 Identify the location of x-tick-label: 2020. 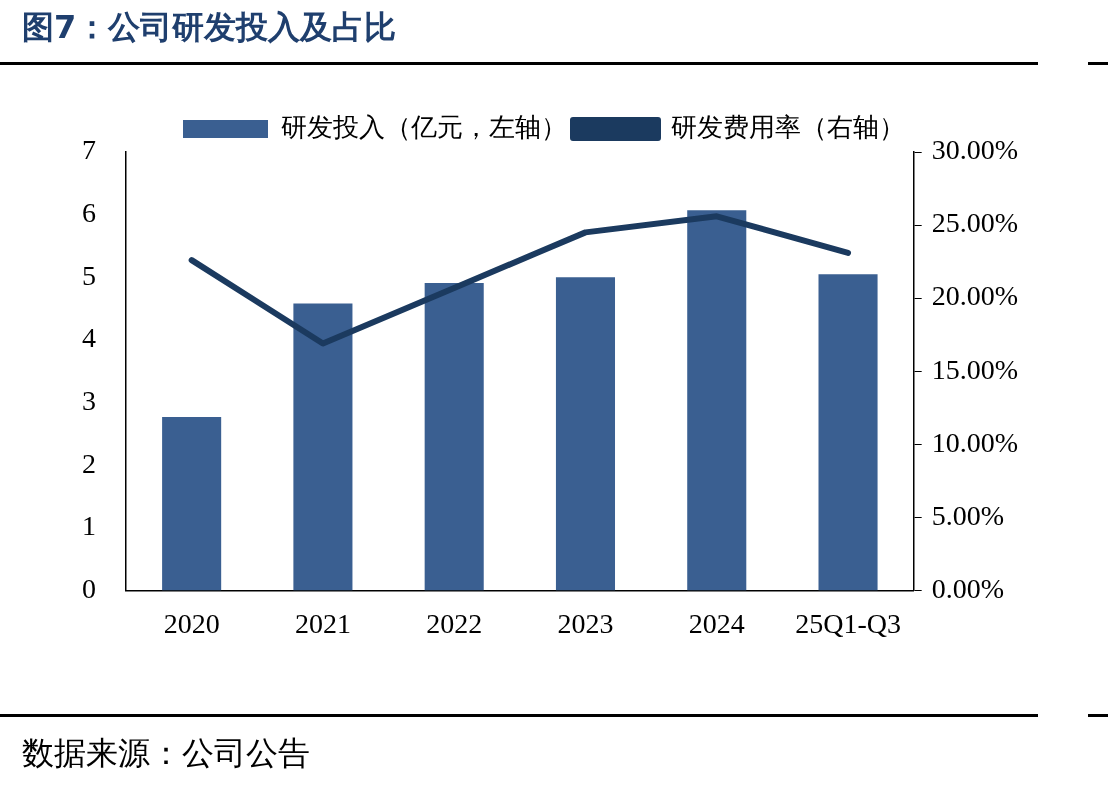
(191, 623).